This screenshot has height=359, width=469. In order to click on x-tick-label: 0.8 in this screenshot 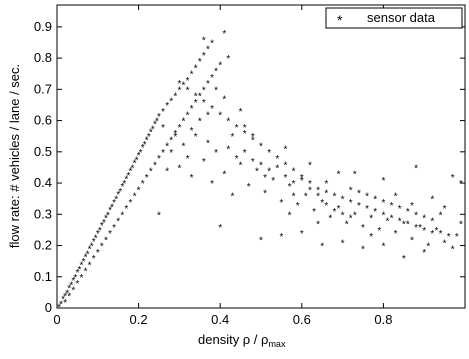, I will do `click(383, 319)`.